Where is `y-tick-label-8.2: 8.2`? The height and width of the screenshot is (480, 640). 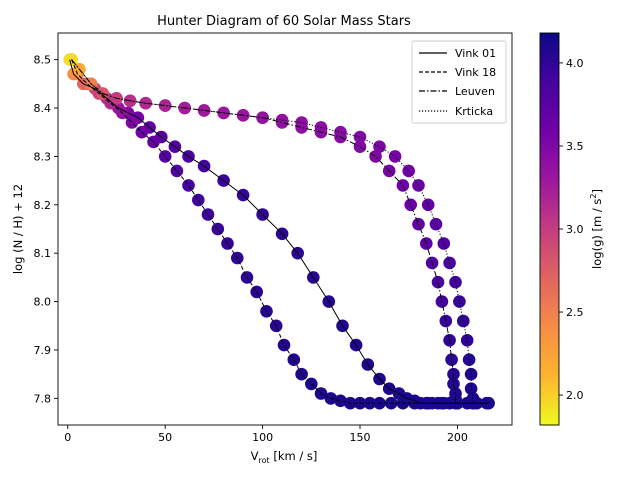 y-tick-label-8.2: 8.2 is located at coordinates (43, 205).